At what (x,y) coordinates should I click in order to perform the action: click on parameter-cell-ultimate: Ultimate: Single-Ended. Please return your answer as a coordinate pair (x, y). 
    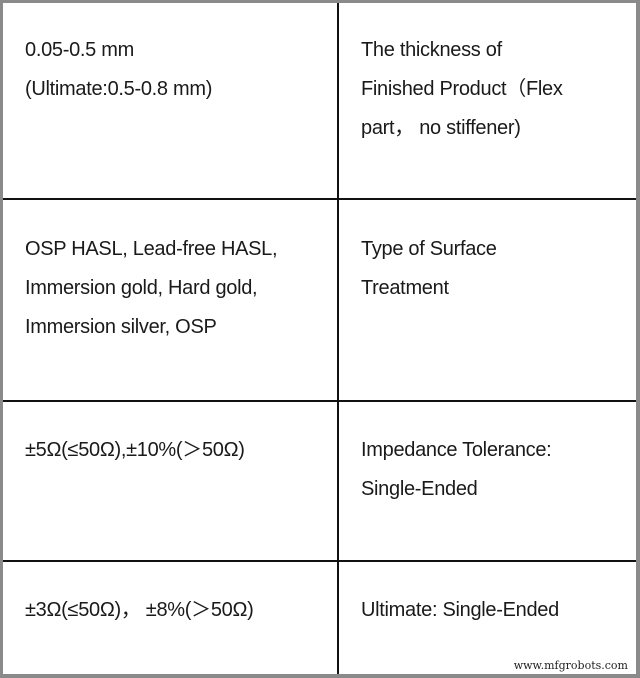
    Looking at the image, I should click on (460, 610).